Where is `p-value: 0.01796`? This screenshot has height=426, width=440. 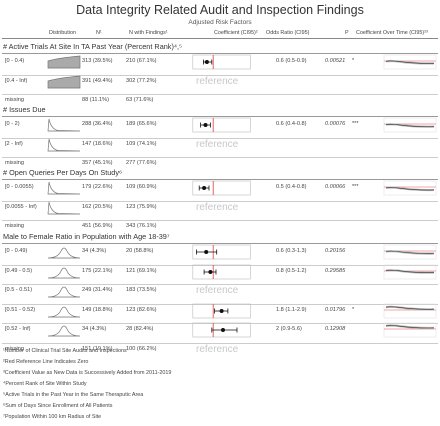 p-value: 0.01796 is located at coordinates (335, 309).